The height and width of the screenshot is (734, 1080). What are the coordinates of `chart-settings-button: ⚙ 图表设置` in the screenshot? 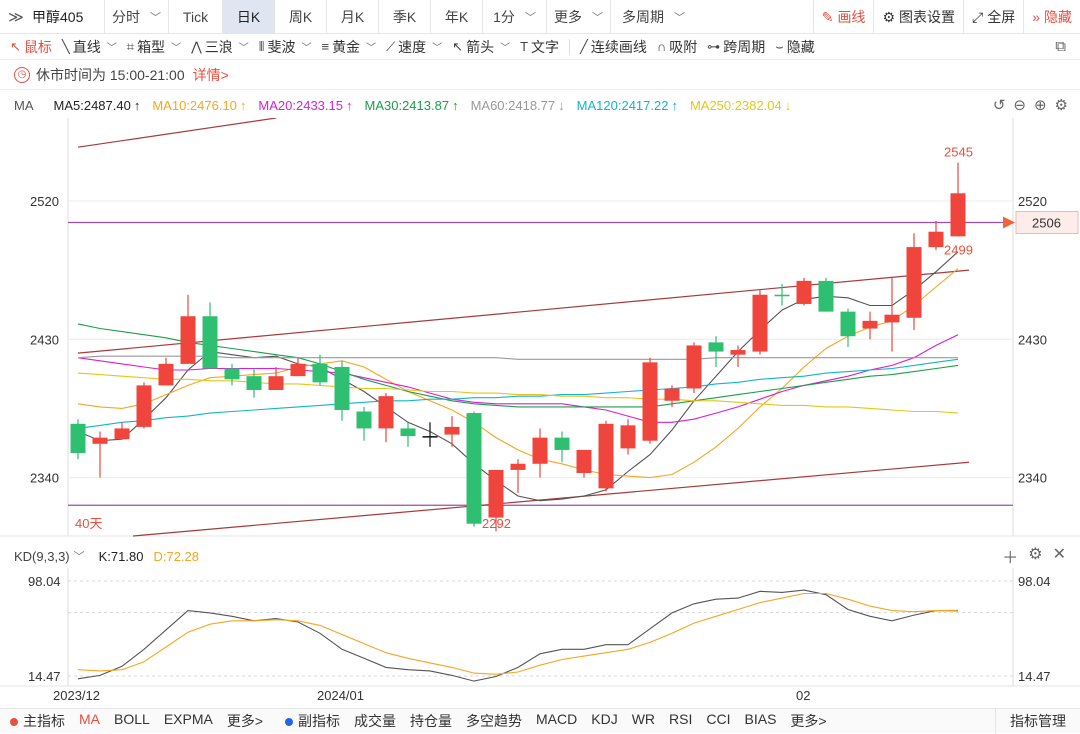 It's located at (918, 17).